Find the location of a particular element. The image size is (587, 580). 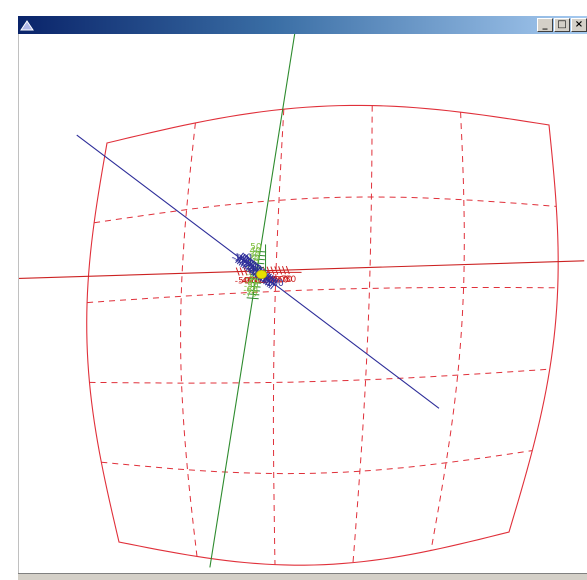

z-axis-tick-label: 60 is located at coordinates (266, 279).